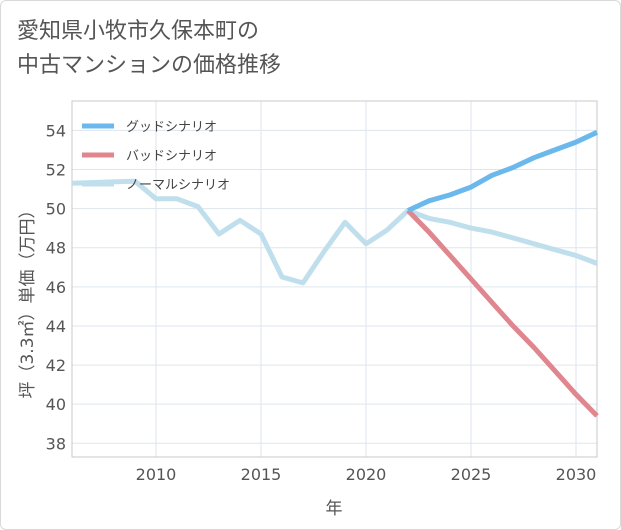 The width and height of the screenshot is (621, 530). What do you see at coordinates (149, 65) in the screenshot?
I see `chart-title-line-2: 中古マンションの価格推移` at bounding box center [149, 65].